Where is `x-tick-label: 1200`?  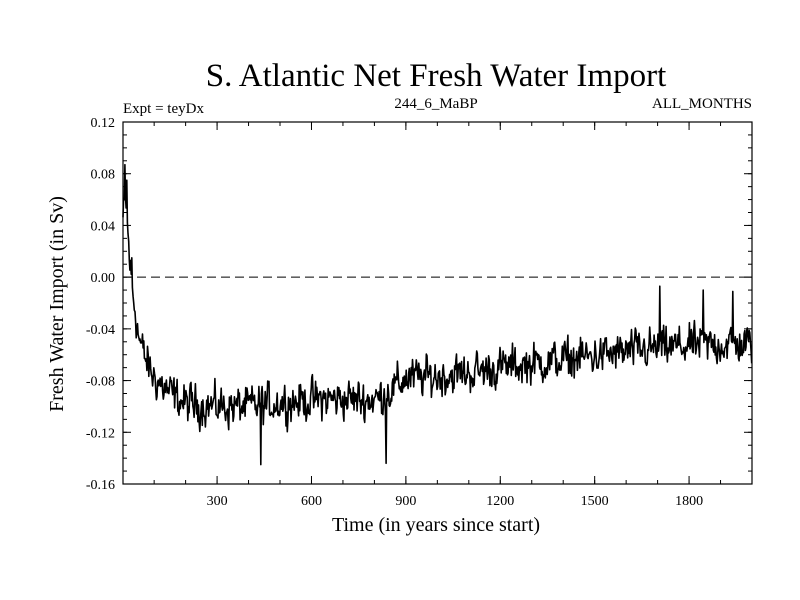
x-tick-label: 1200 is located at coordinates (500, 501).